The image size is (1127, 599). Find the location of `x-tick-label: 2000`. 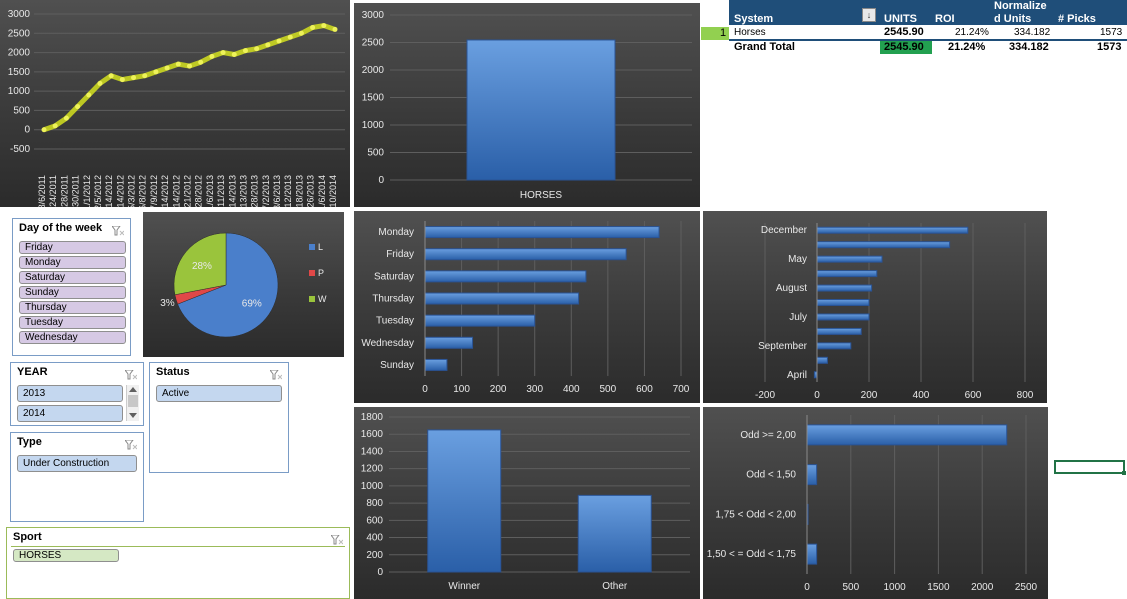

x-tick-label: 2000 is located at coordinates (982, 587).